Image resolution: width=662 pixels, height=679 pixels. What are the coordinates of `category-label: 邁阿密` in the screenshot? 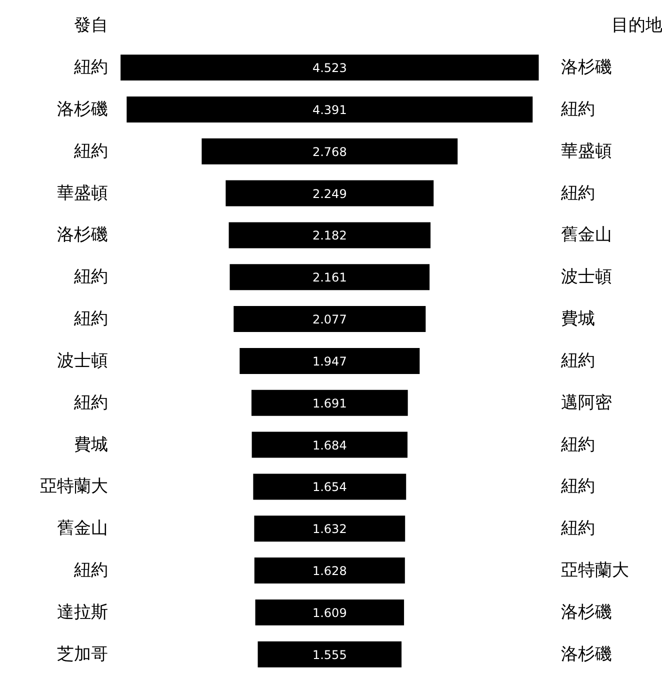 It's located at (586, 402).